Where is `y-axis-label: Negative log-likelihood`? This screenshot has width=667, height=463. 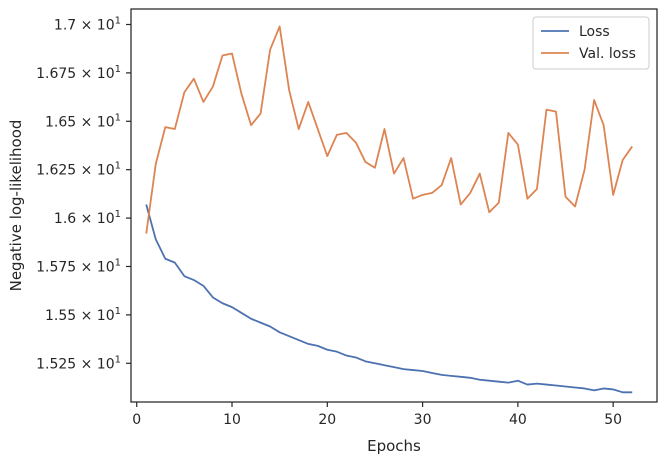 y-axis-label: Negative log-likelihood is located at coordinates (16, 206).